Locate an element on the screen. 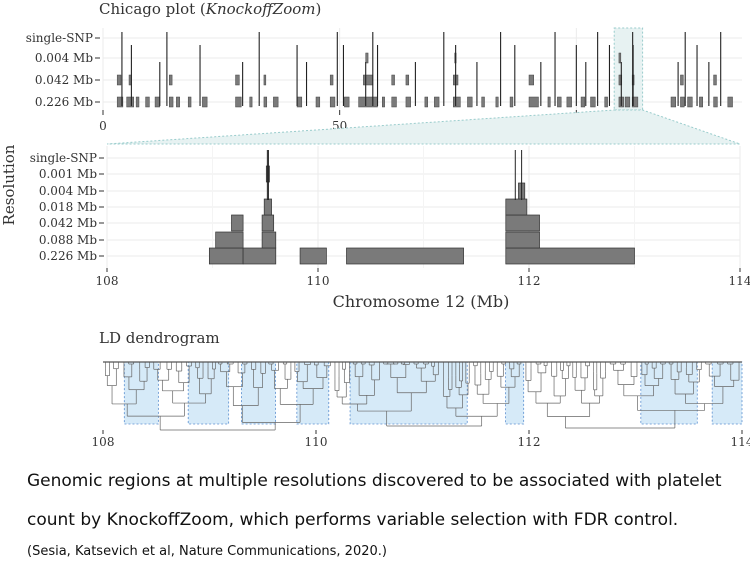 The height and width of the screenshot is (561, 750). zoom-y-tick-label: 0.018 Mb is located at coordinates (68, 207).